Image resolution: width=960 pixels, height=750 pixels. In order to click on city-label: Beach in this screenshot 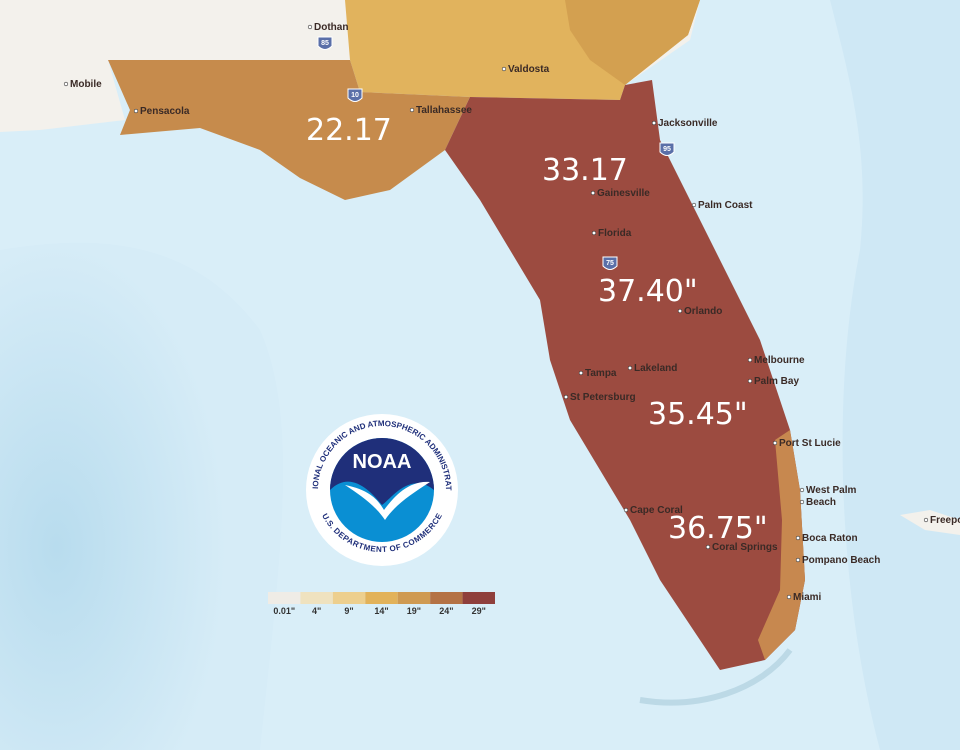, I will do `click(821, 502)`.